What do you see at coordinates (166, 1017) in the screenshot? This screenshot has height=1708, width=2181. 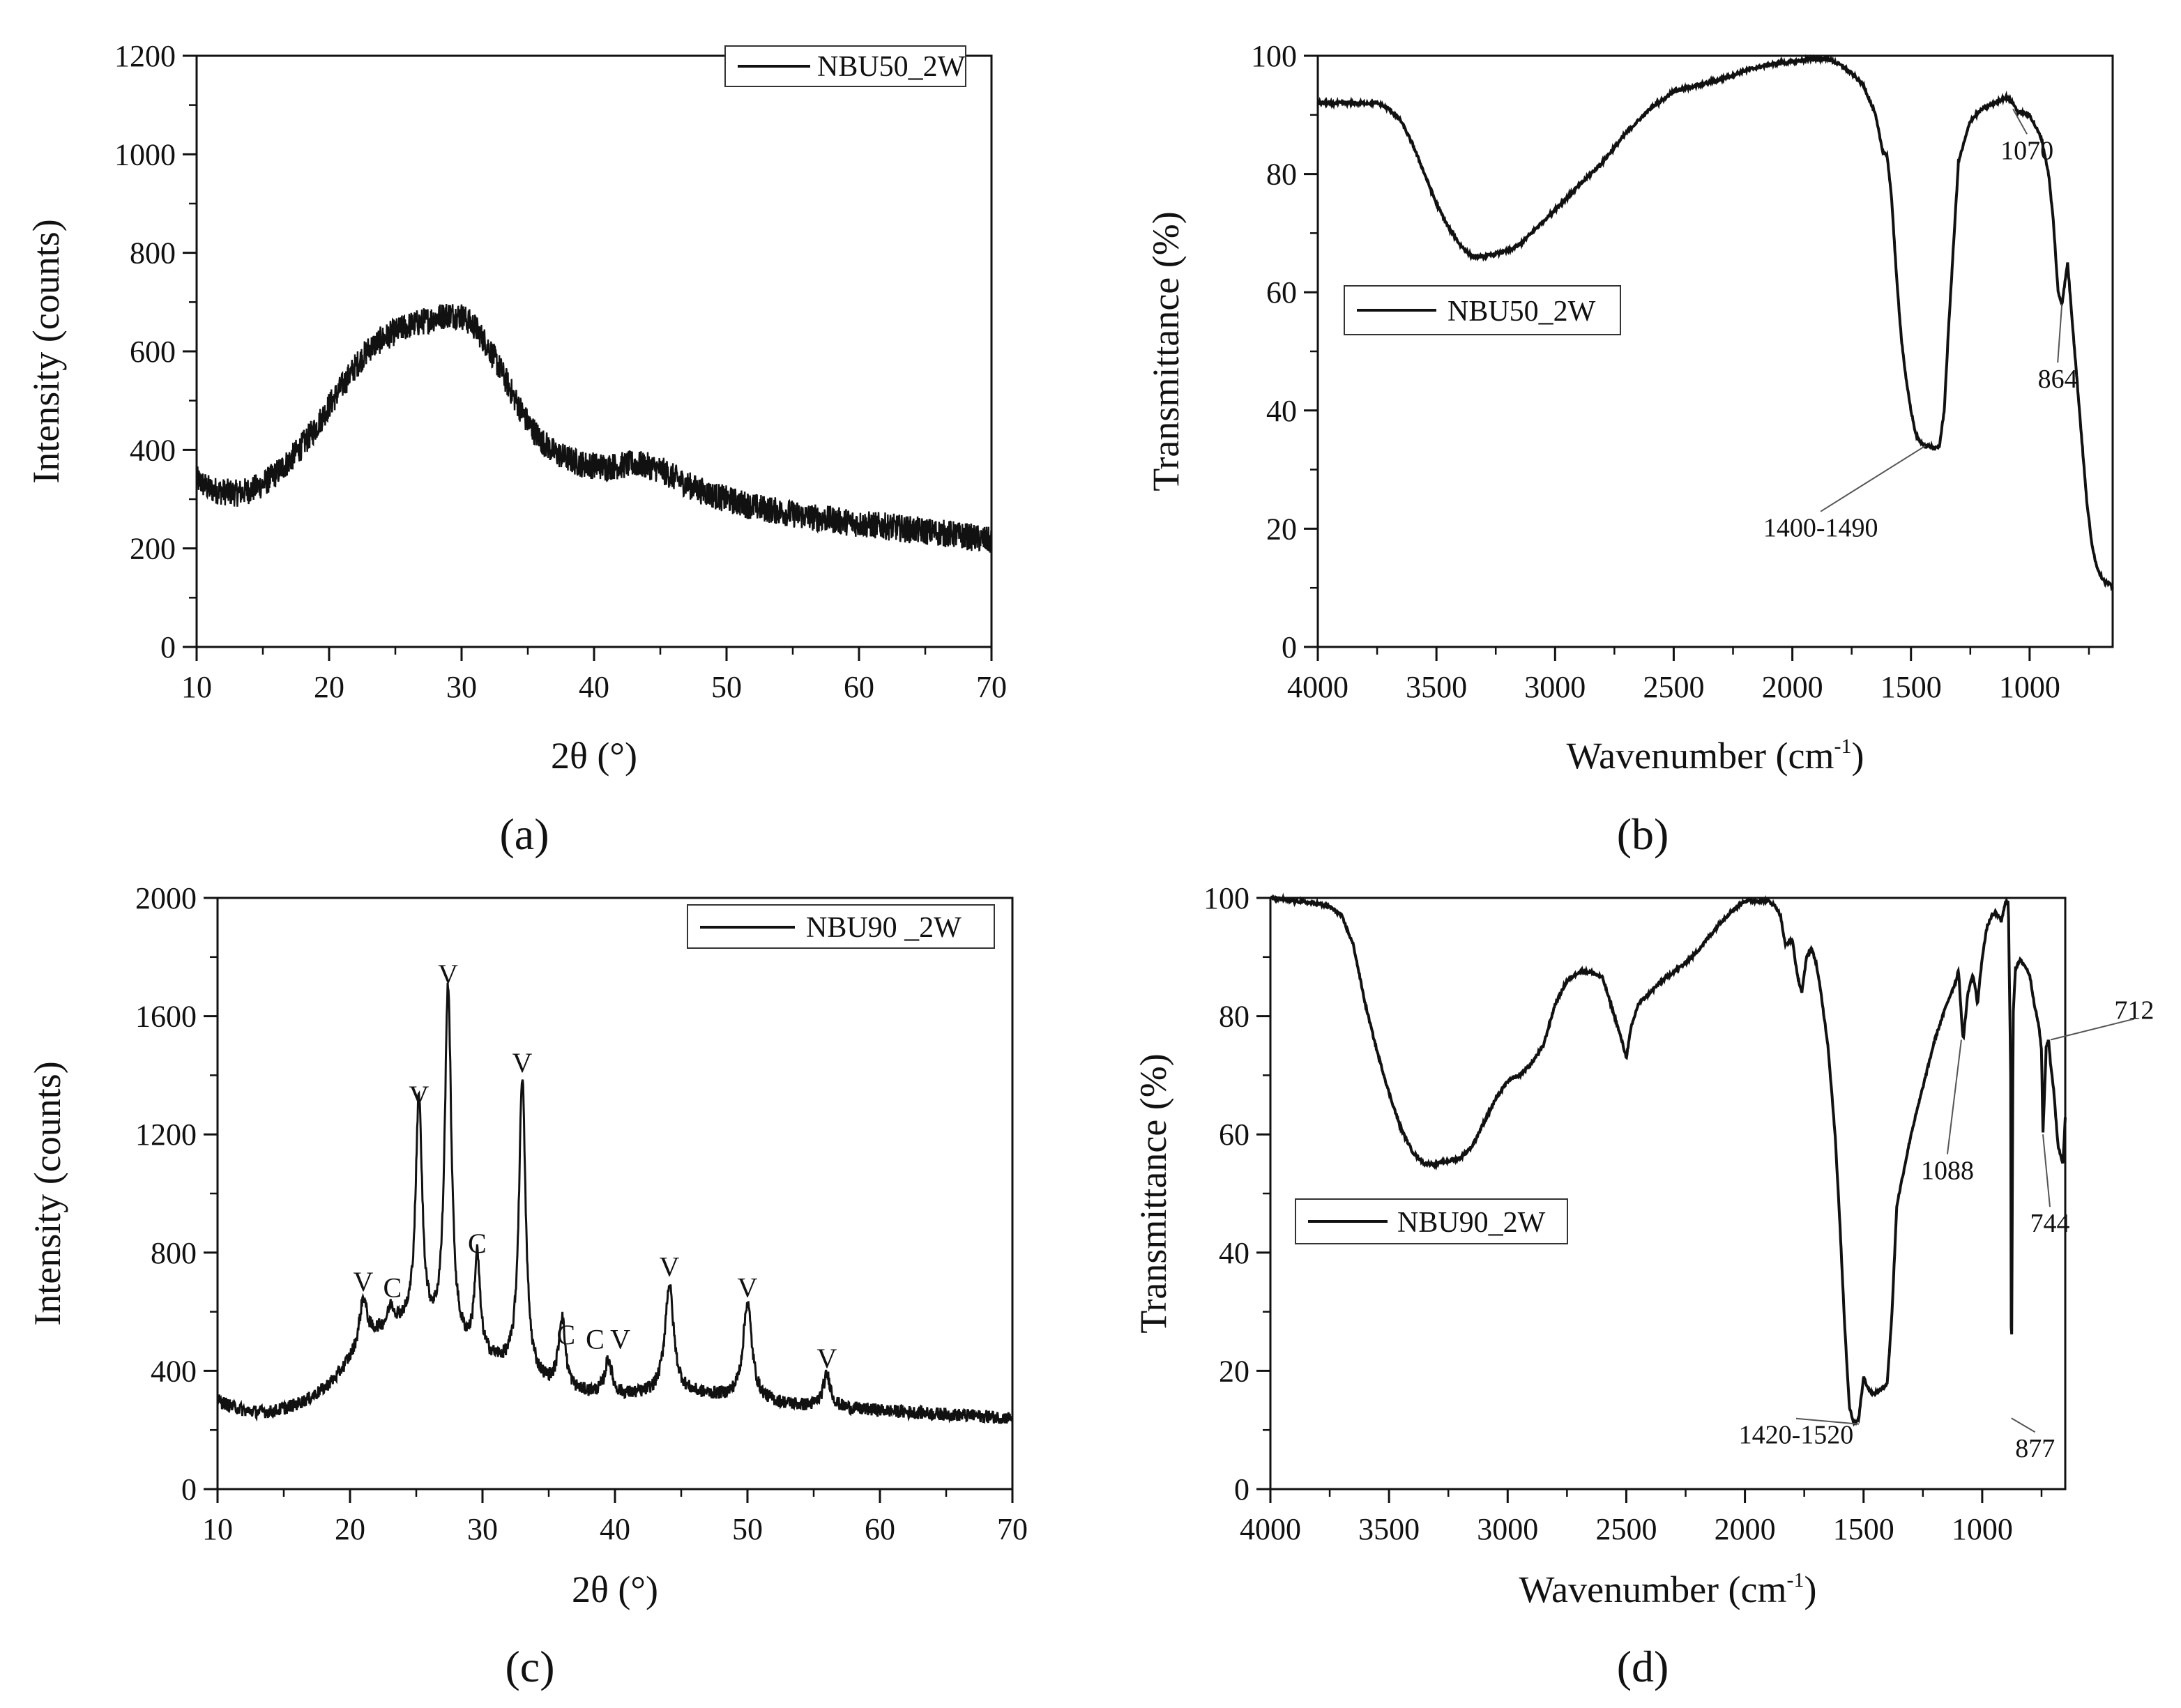 I see `y-tick-label: 1600` at bounding box center [166, 1017].